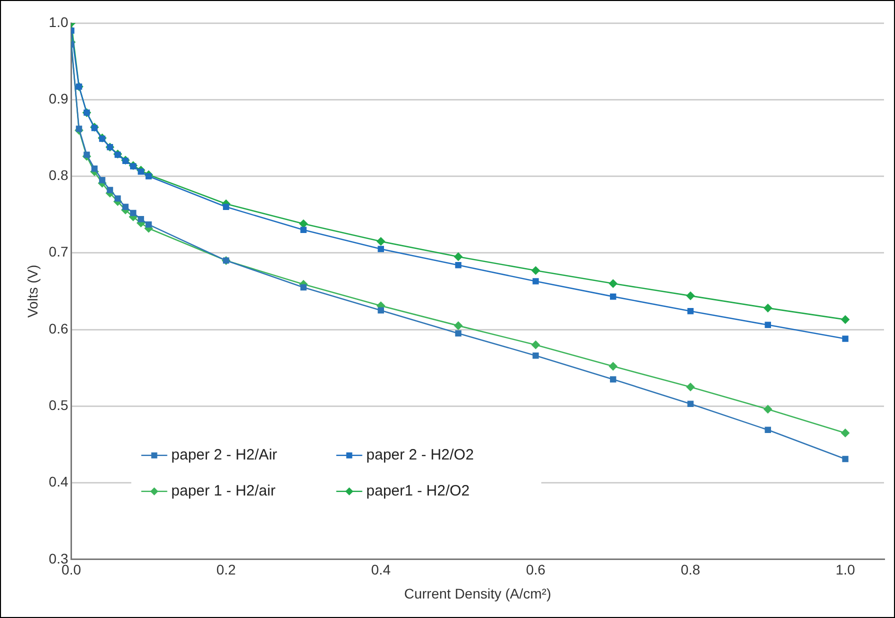 The width and height of the screenshot is (895, 618). Describe the element at coordinates (226, 570) in the screenshot. I see `x-tick-label: 0.2` at that location.